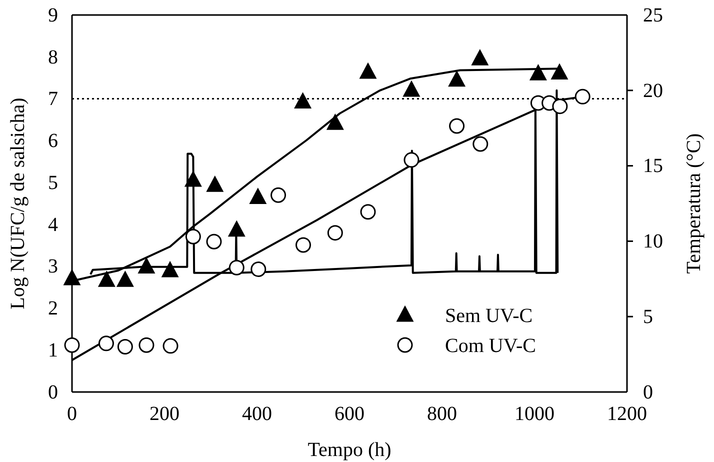  Describe the element at coordinates (653, 91) in the screenshot. I see `y2-tick-label: 20` at that location.